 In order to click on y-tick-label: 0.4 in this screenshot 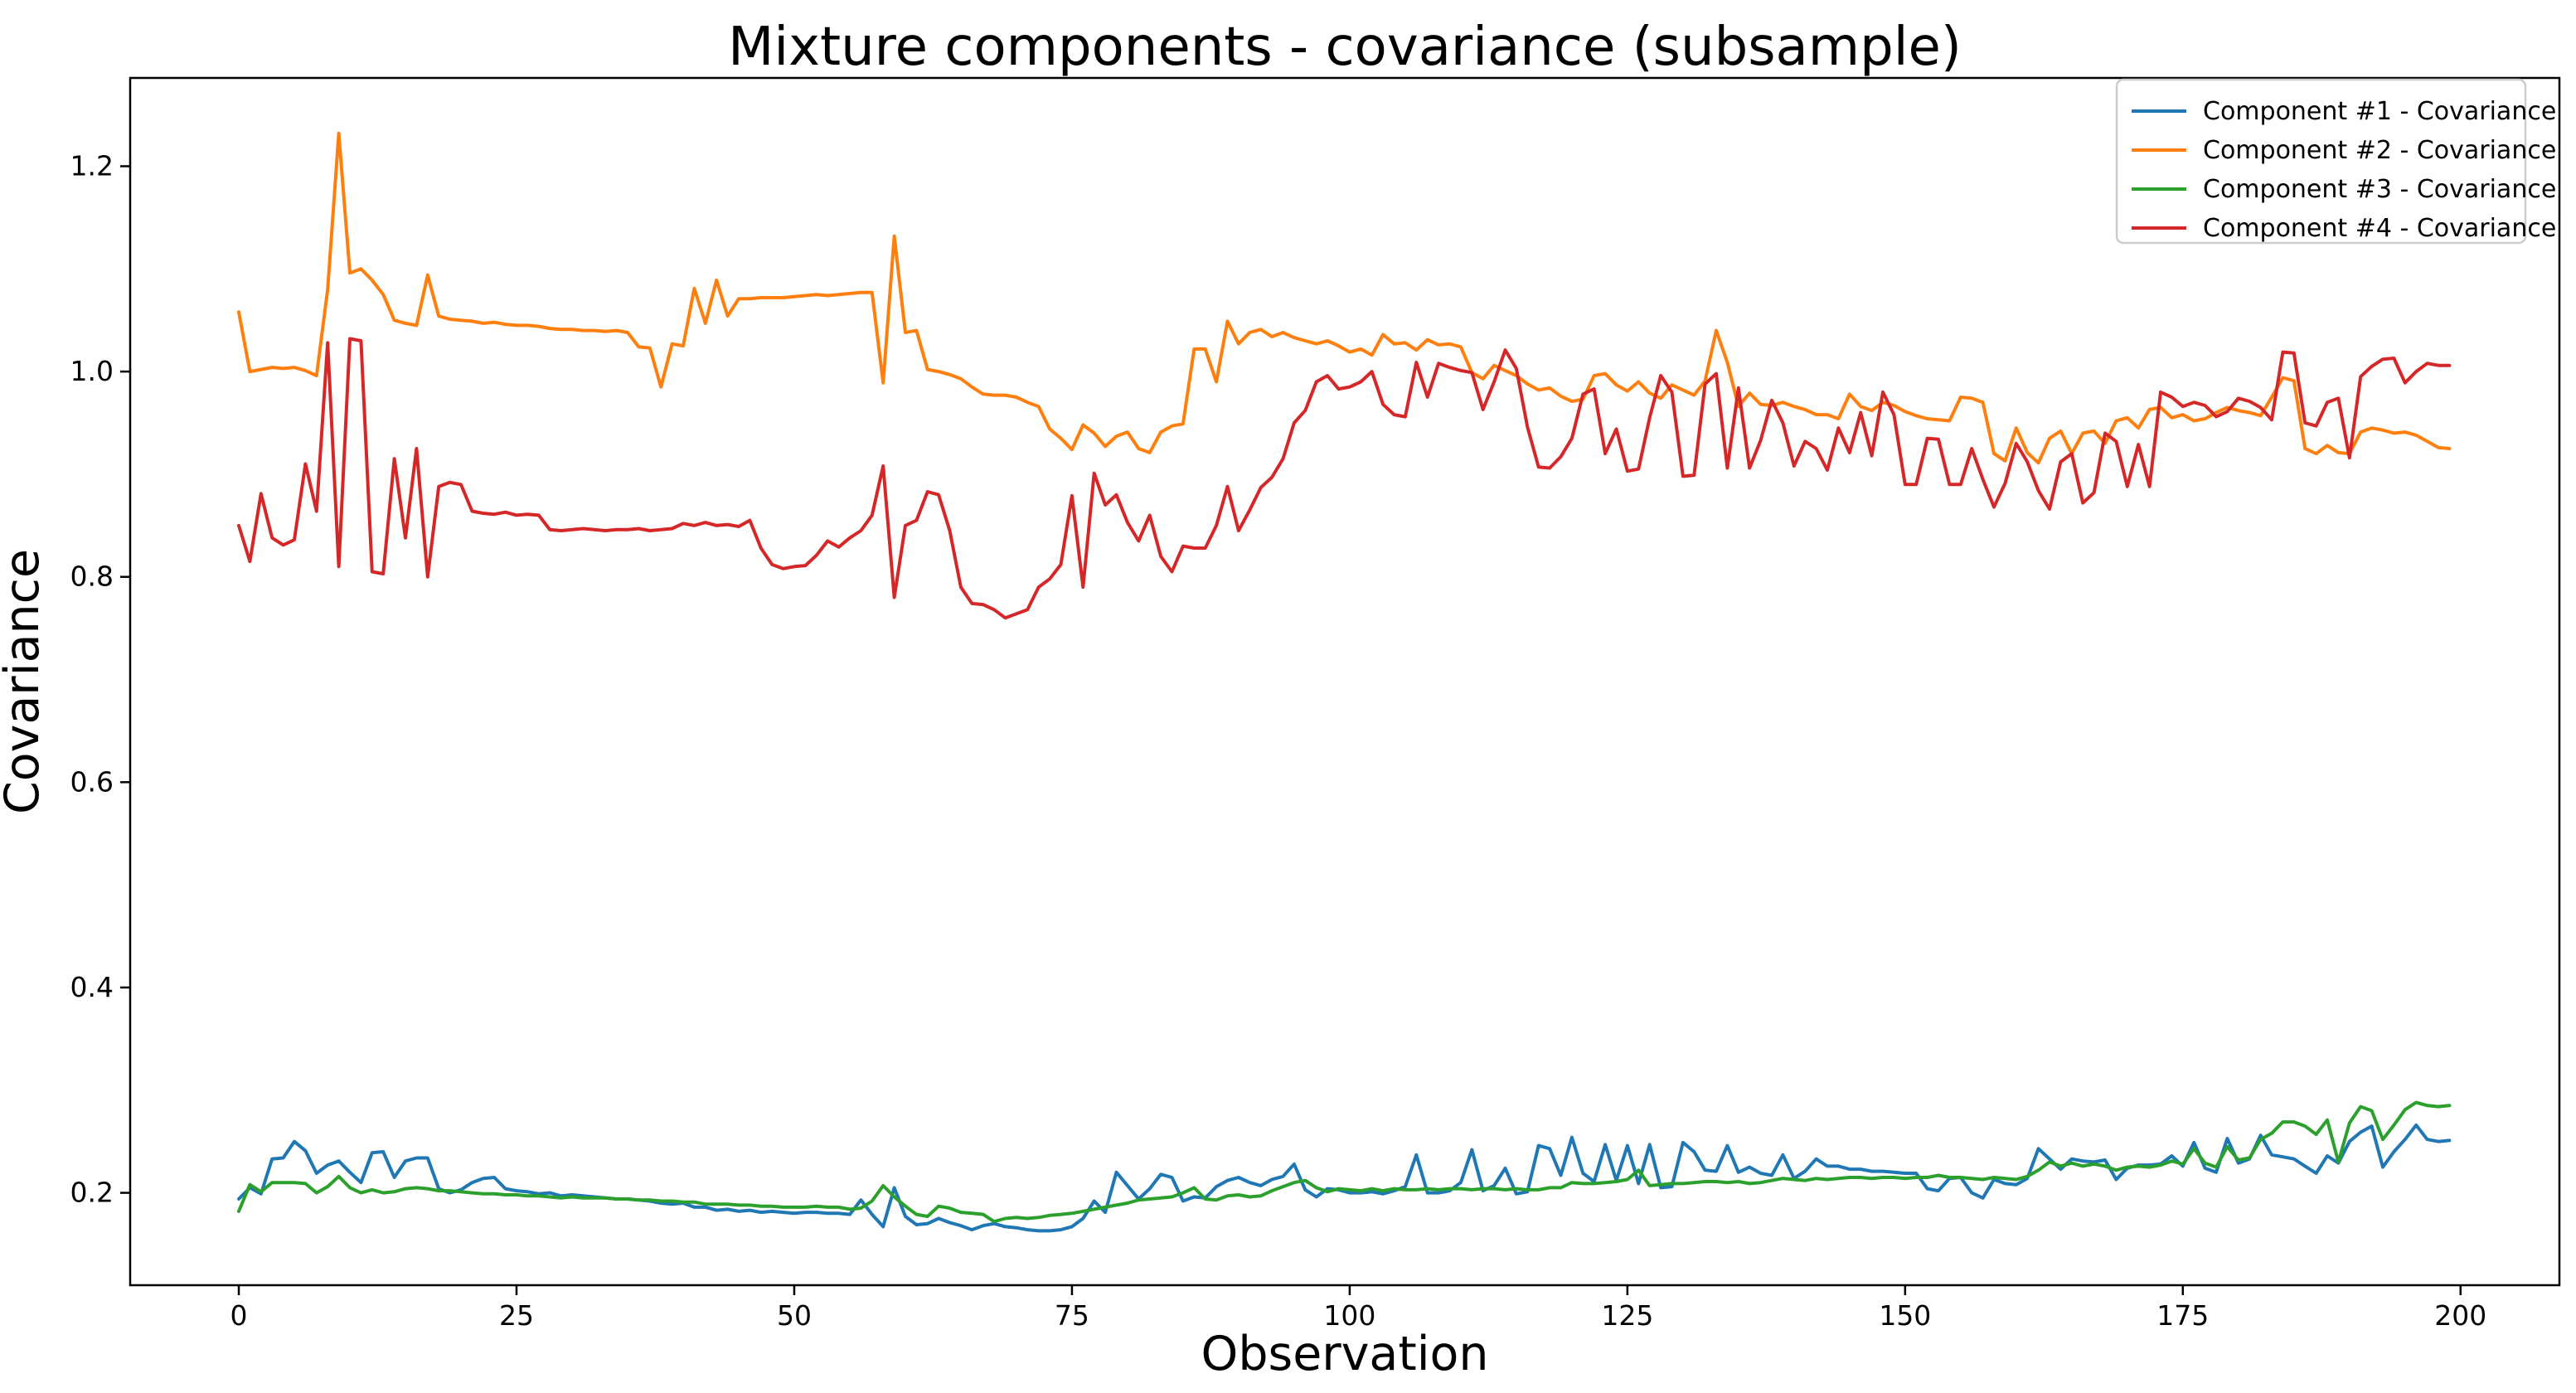, I will do `click(92, 987)`.